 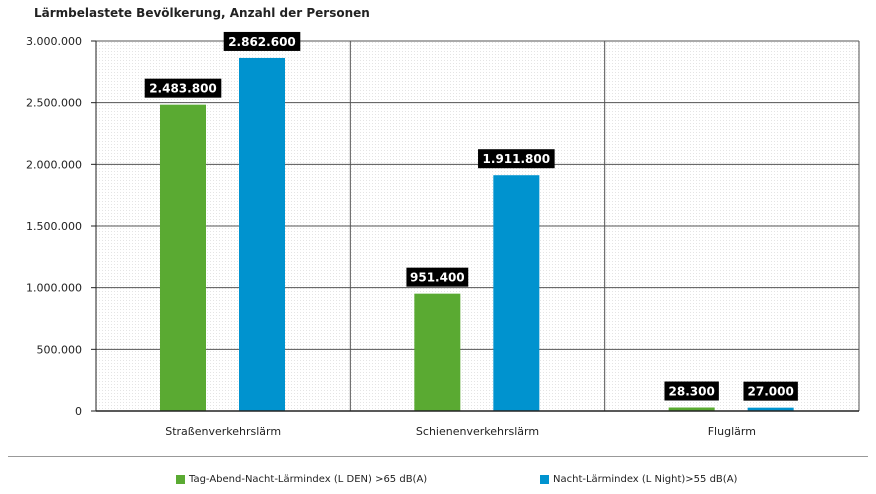 What do you see at coordinates (732, 431) in the screenshot?
I see `x-tick-label: Fluglärm` at bounding box center [732, 431].